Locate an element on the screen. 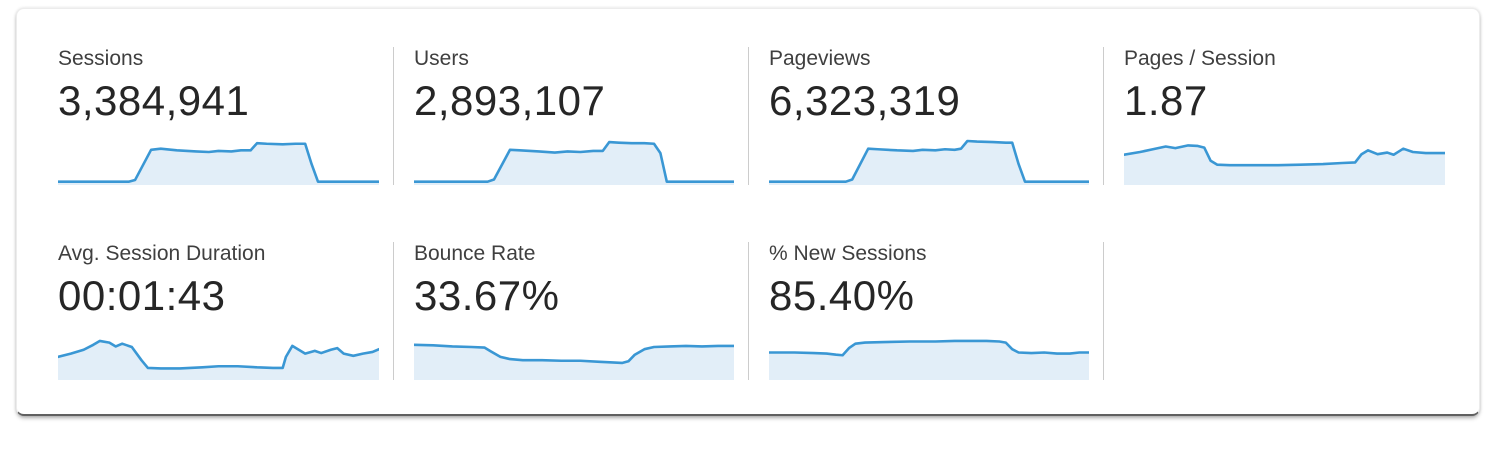 This screenshot has height=468, width=1498. metric-label: % New Sessions is located at coordinates (848, 253).